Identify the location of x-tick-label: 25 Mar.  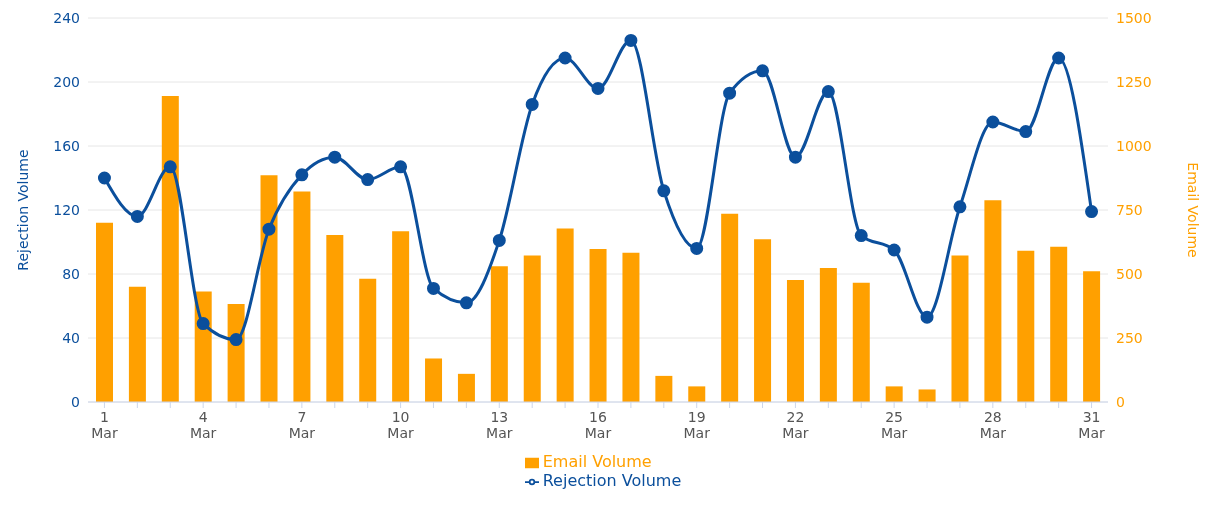
(894, 425).